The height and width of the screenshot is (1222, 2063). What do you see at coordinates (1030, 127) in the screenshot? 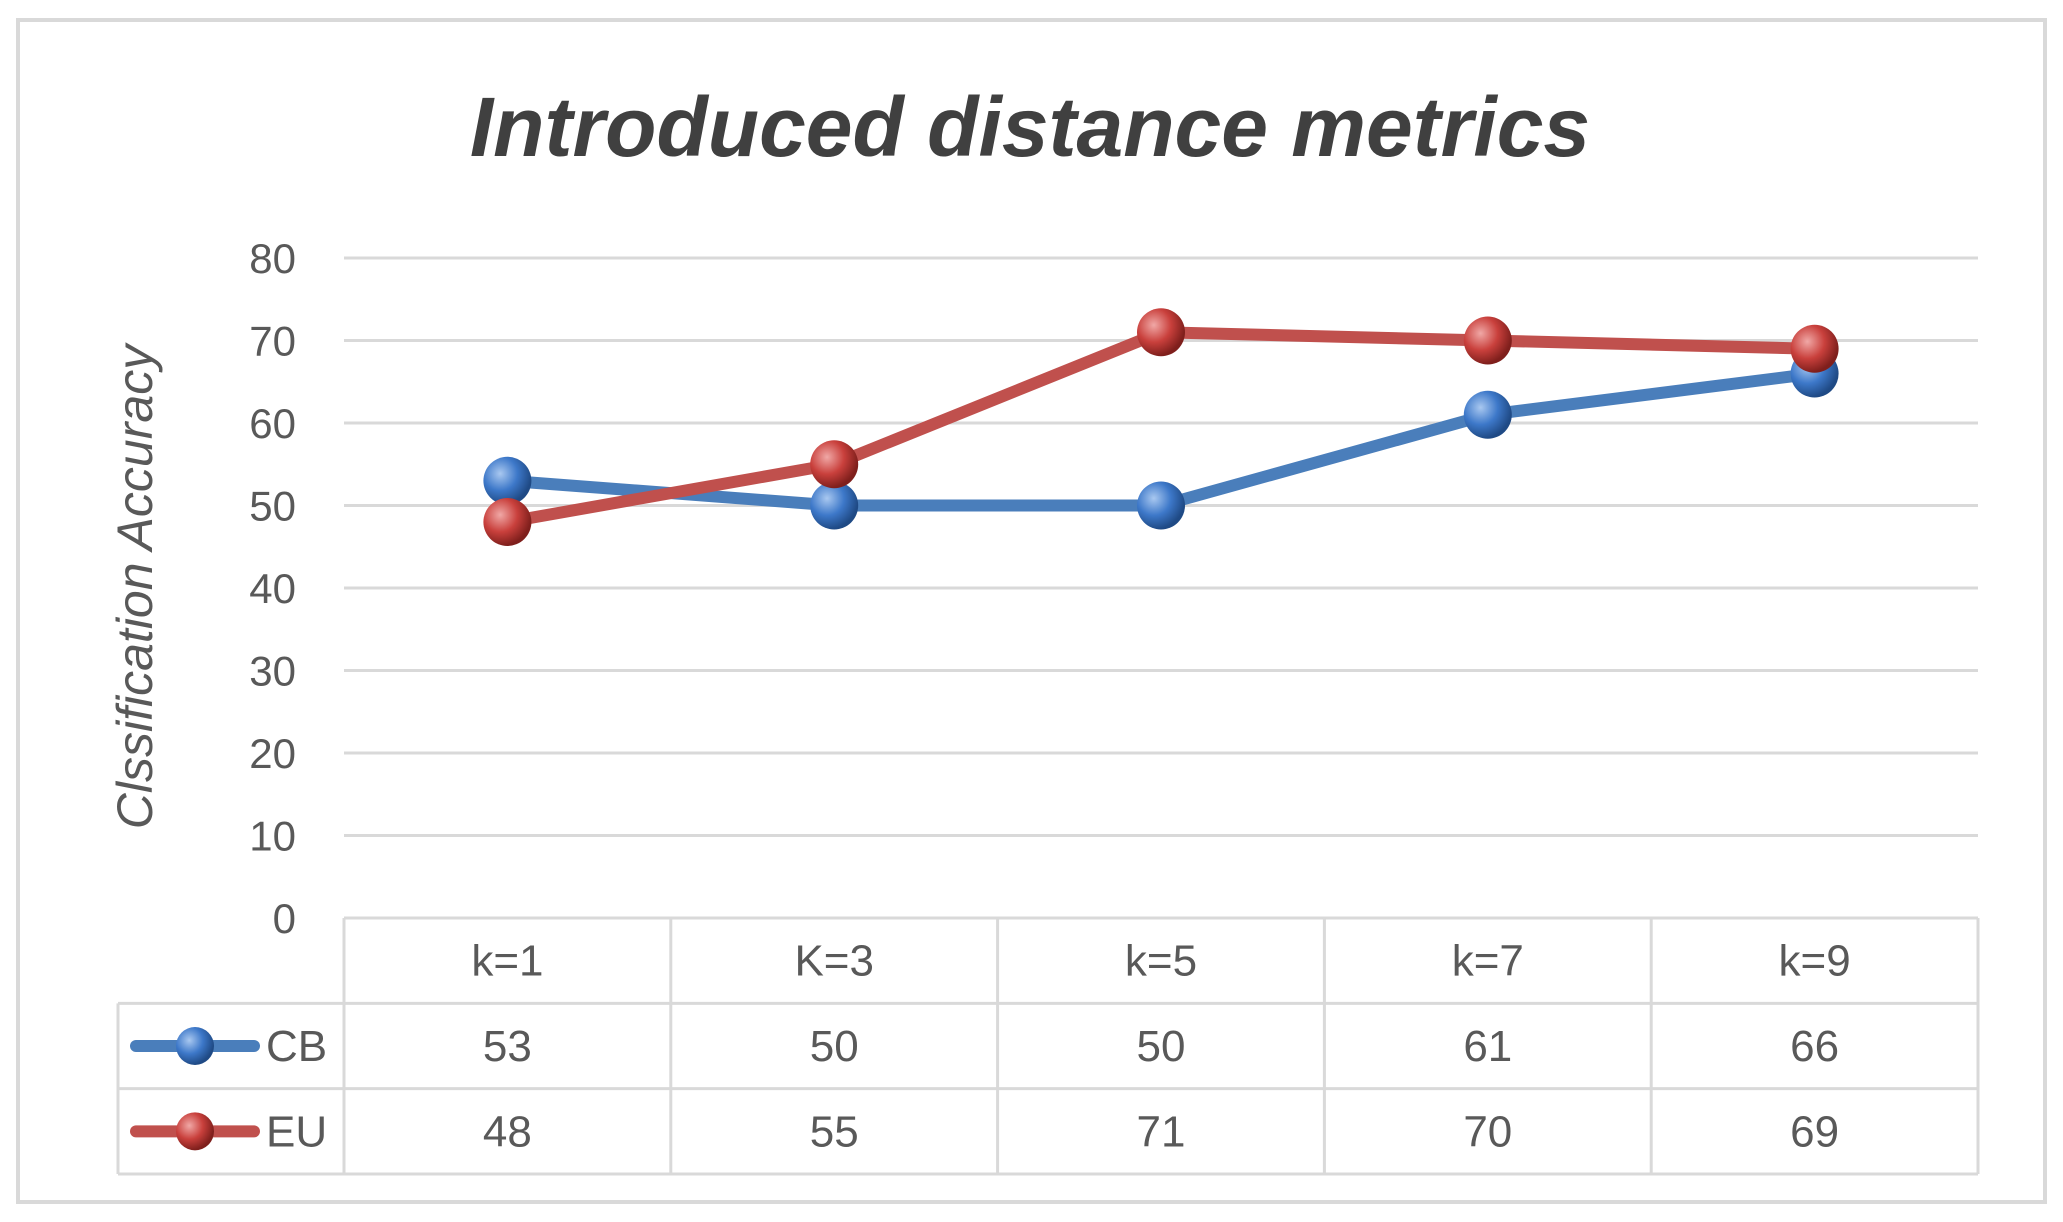
I see `chart-title: Introduced distance metrics` at bounding box center [1030, 127].